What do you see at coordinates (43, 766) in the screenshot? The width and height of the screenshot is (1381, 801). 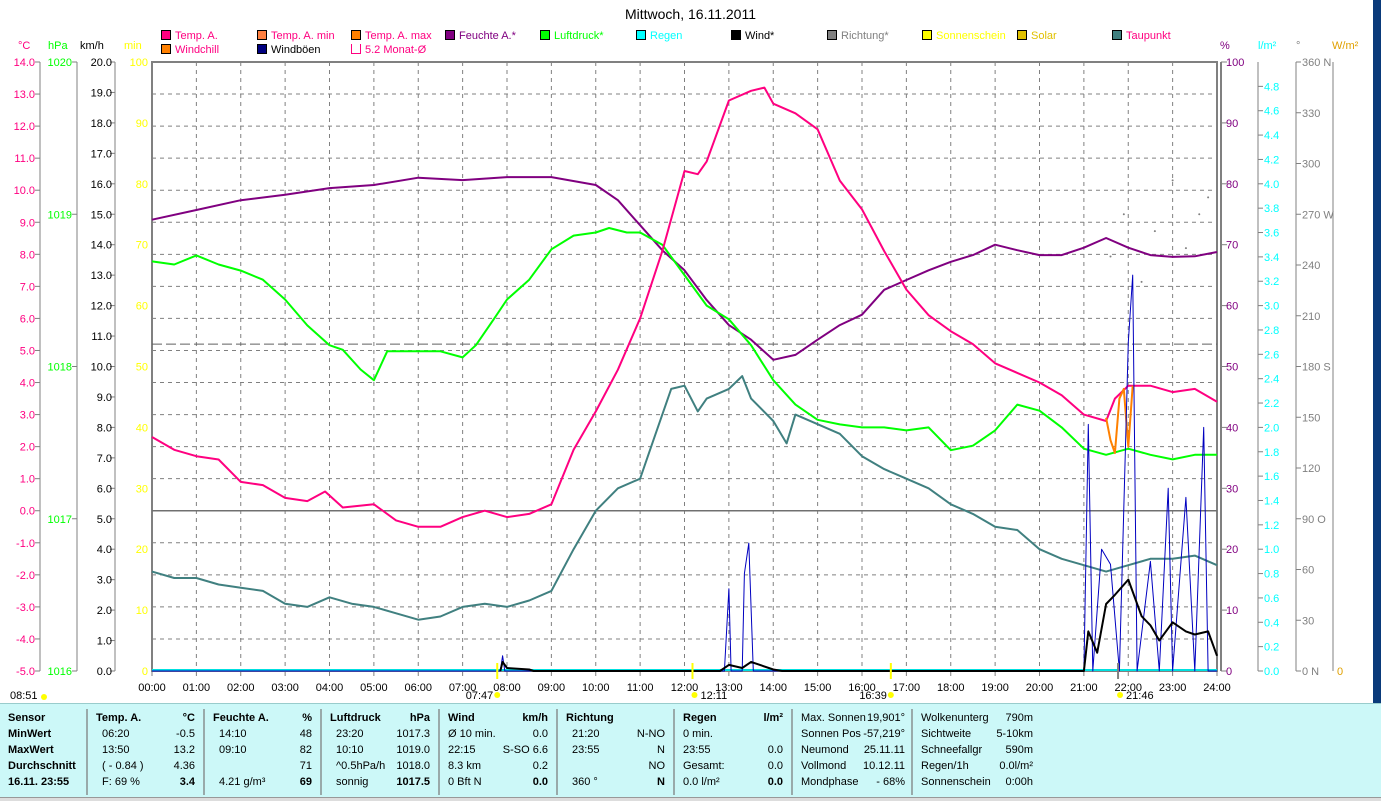 I see `panel-row: Durchschnitt` at bounding box center [43, 766].